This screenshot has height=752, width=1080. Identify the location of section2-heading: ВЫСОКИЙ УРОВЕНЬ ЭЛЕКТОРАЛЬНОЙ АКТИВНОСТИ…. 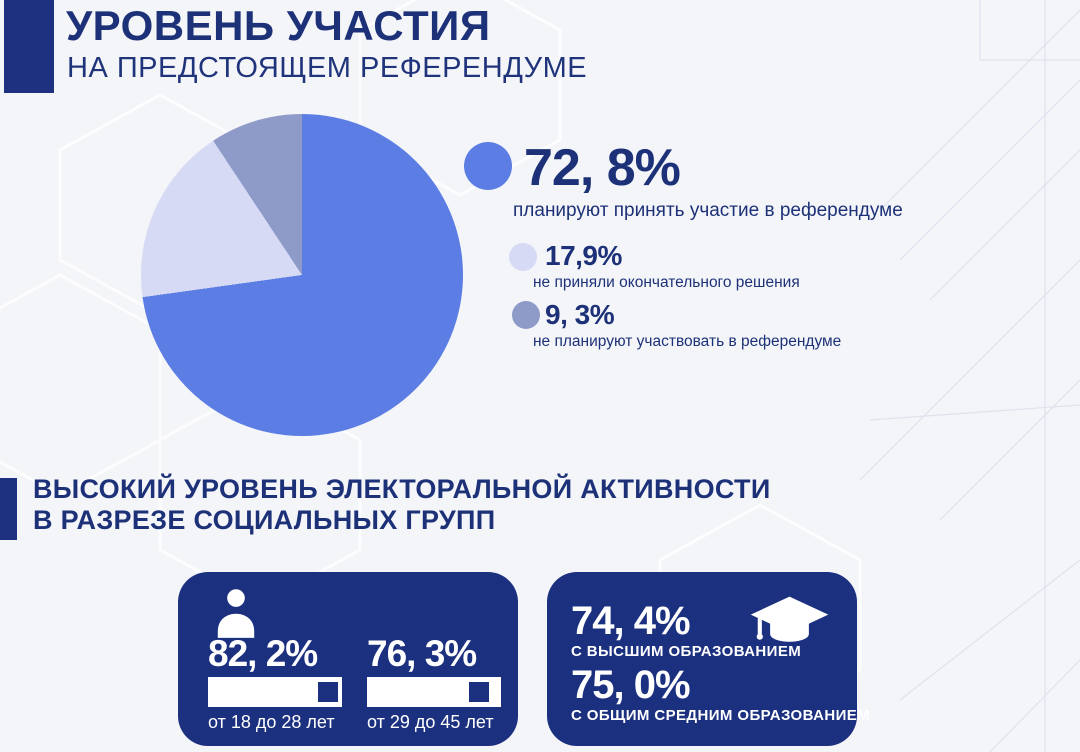
(402, 505).